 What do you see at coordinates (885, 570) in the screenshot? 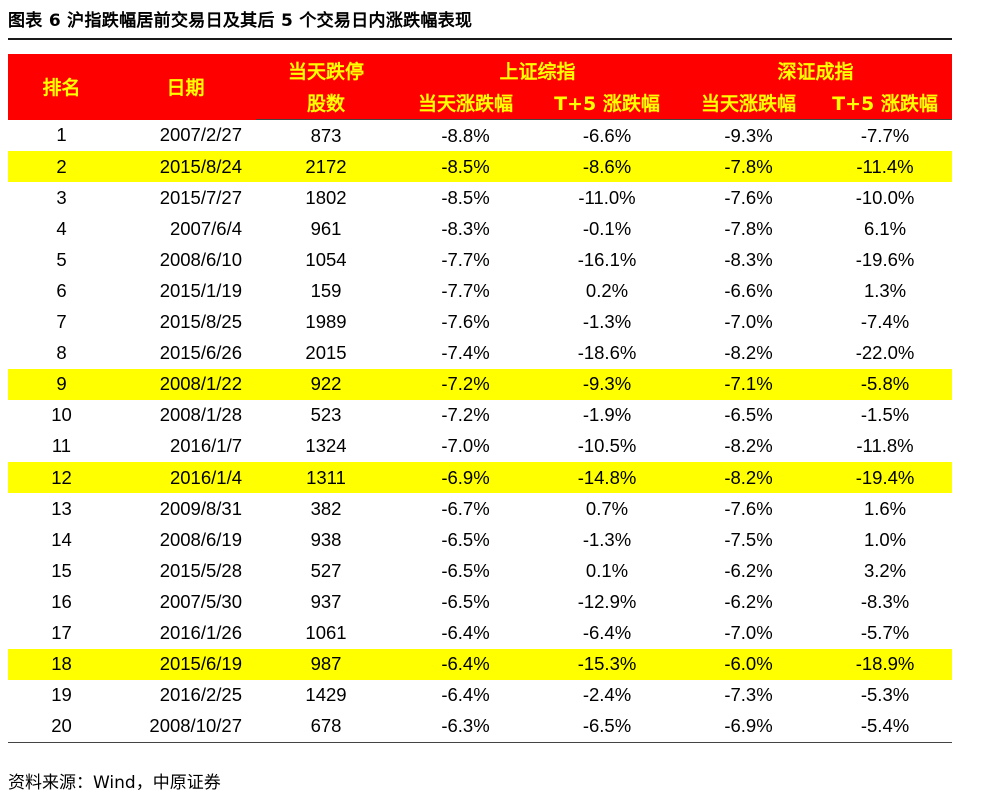
I see `cell-sz-t5-change: 3.2%` at bounding box center [885, 570].